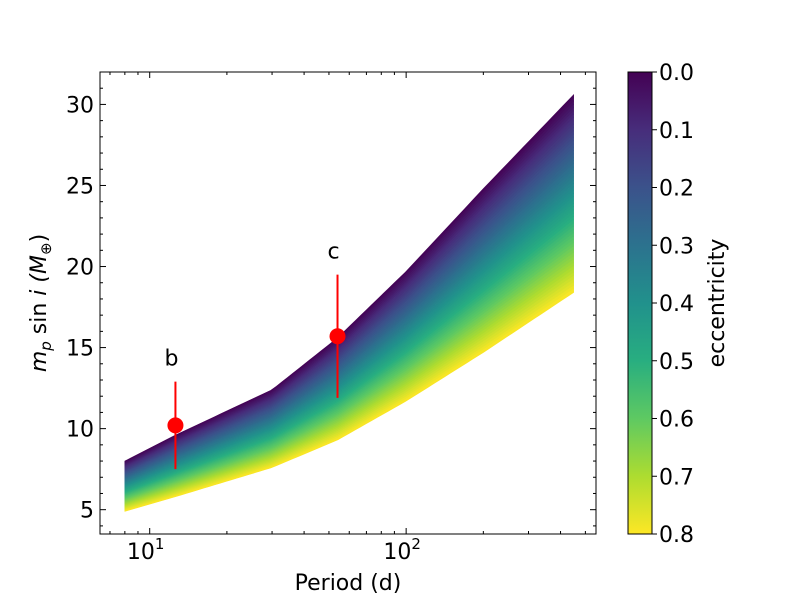 This screenshot has height=600, width=800. What do you see at coordinates (80, 349) in the screenshot?
I see `y-tick-label: 15` at bounding box center [80, 349].